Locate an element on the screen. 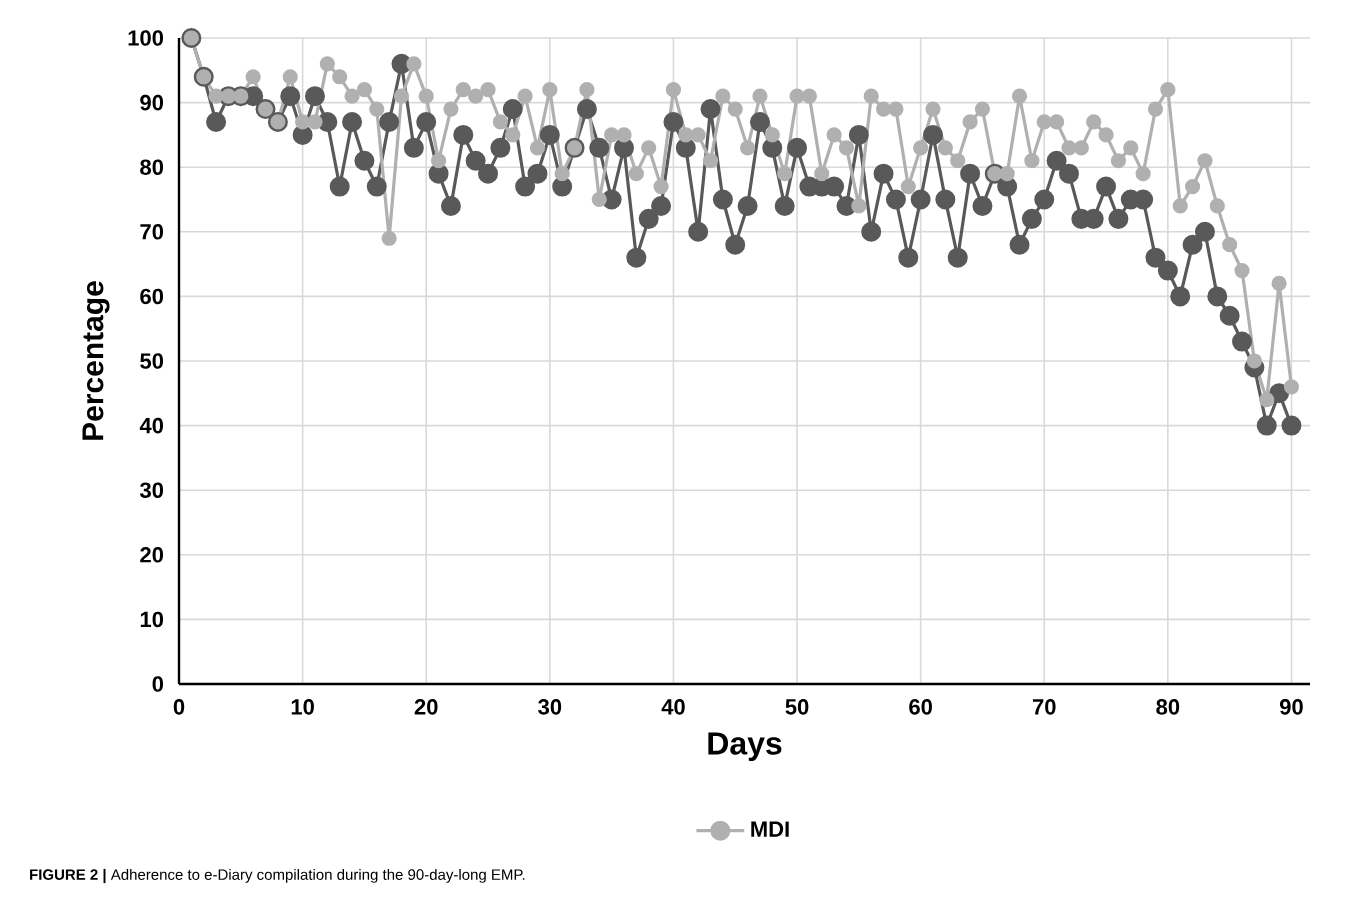  x-tick-label: 90 is located at coordinates (1291, 707).